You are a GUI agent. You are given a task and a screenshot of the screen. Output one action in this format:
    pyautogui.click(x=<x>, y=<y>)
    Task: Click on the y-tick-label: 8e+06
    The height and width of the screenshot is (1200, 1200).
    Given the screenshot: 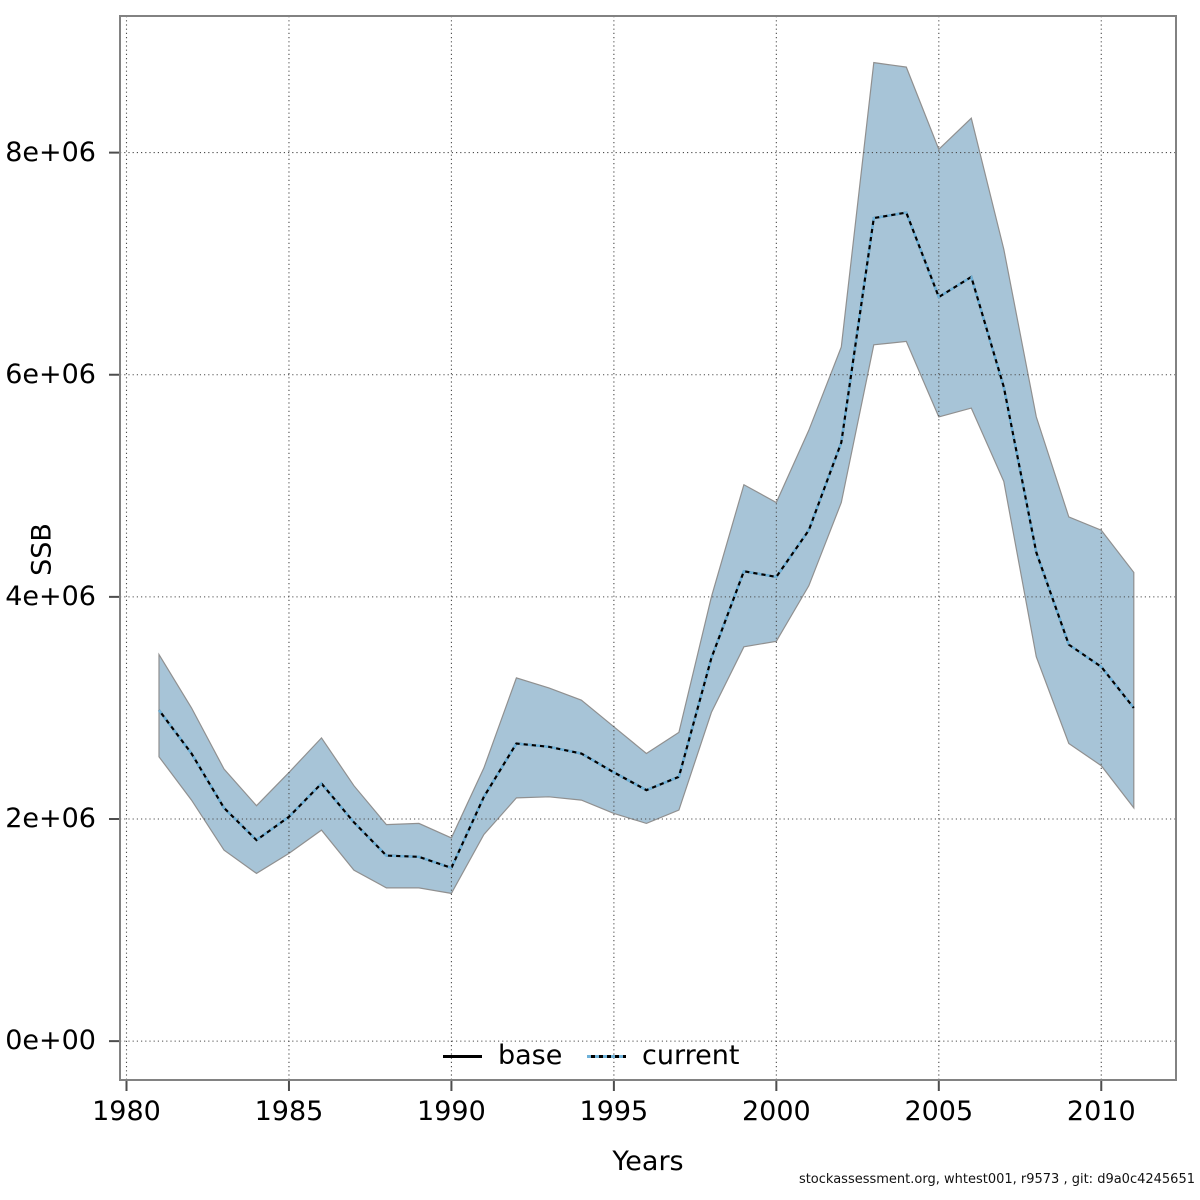 What is the action you would take?
    pyautogui.click(x=50, y=152)
    